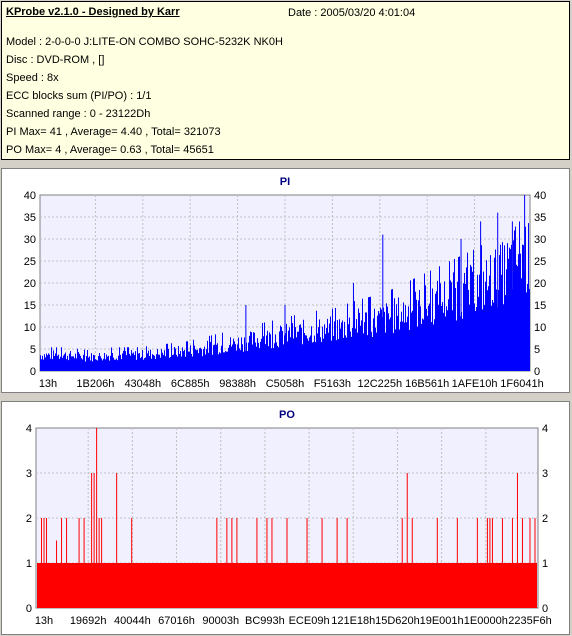 Image resolution: width=572 pixels, height=636 pixels. I want to click on po-ytick-left: 3, so click(29, 474).